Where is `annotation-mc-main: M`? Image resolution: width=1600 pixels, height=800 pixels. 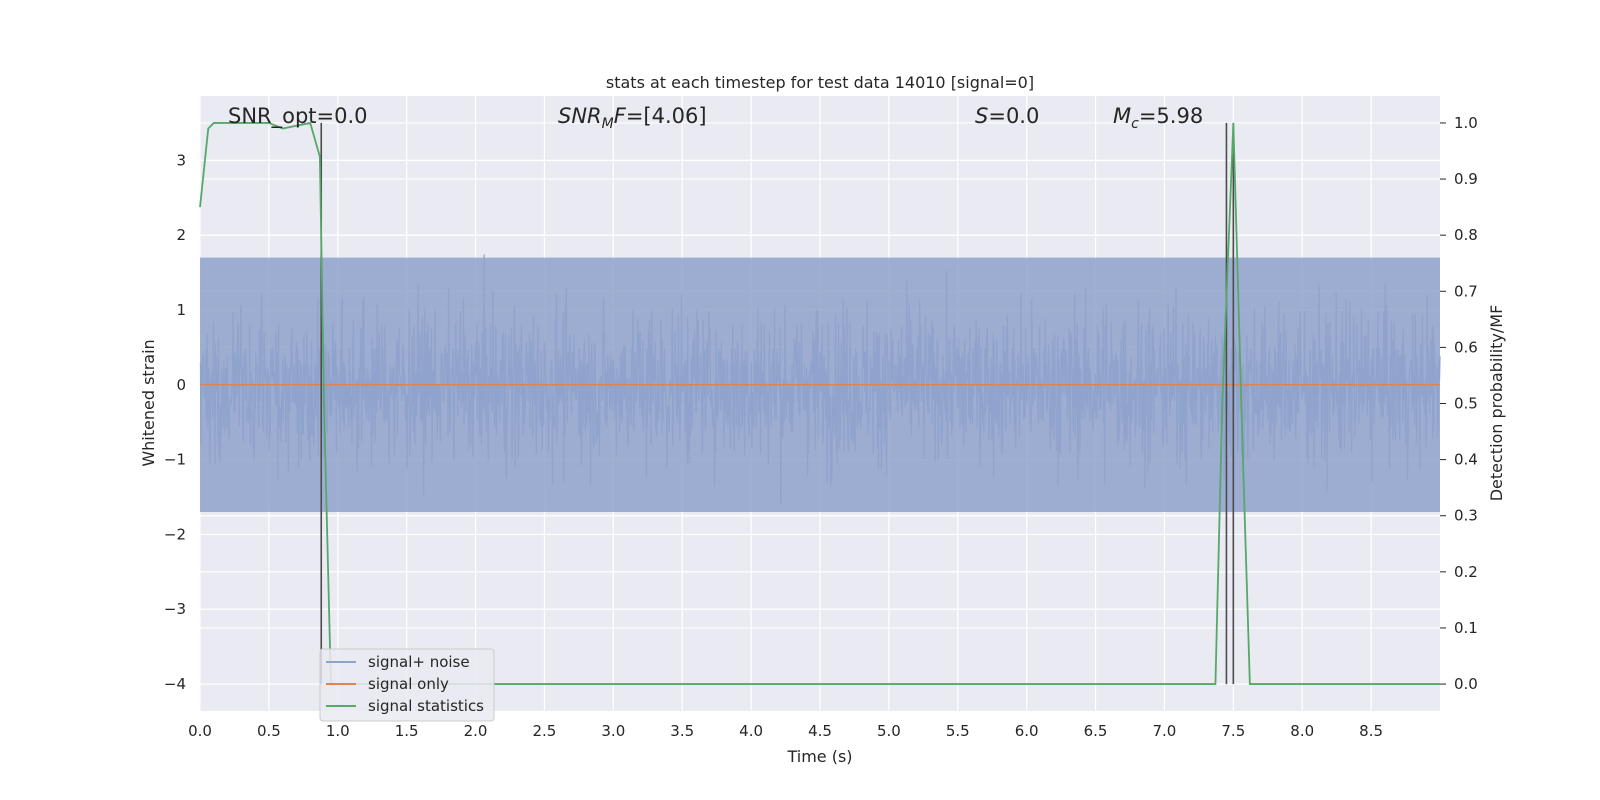
annotation-mc-main: M is located at coordinates (1122, 116).